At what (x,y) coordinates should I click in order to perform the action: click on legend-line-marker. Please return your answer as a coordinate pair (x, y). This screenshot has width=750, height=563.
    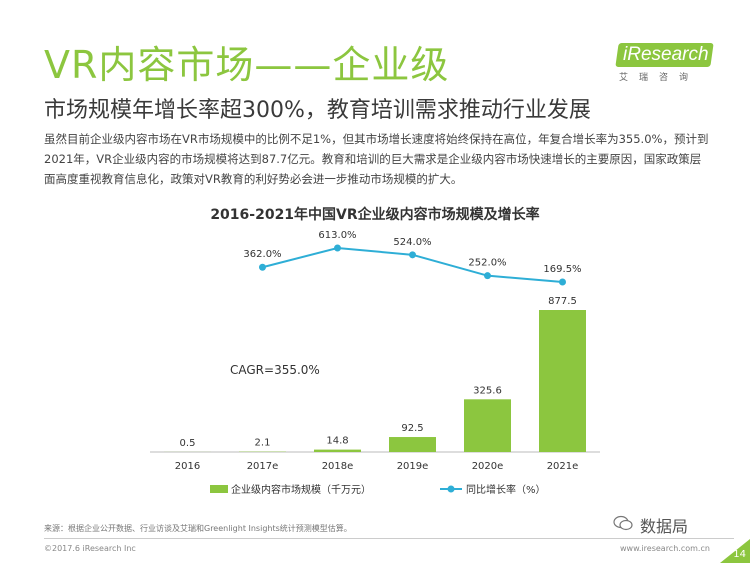
    Looking at the image, I should click on (451, 489).